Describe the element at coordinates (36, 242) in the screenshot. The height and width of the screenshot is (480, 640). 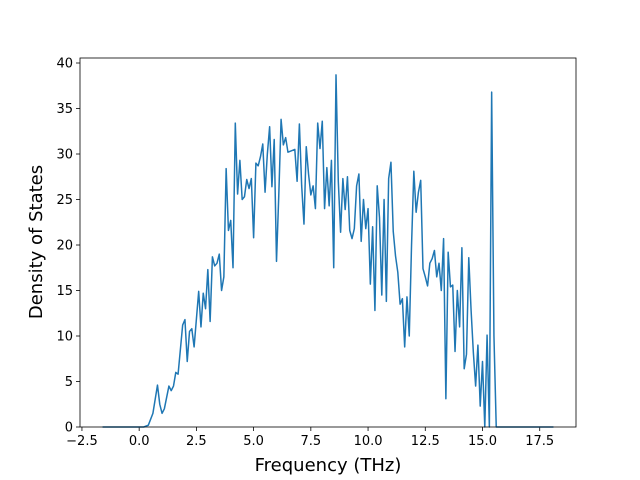
I see `y-axis-label: Density of States` at that location.